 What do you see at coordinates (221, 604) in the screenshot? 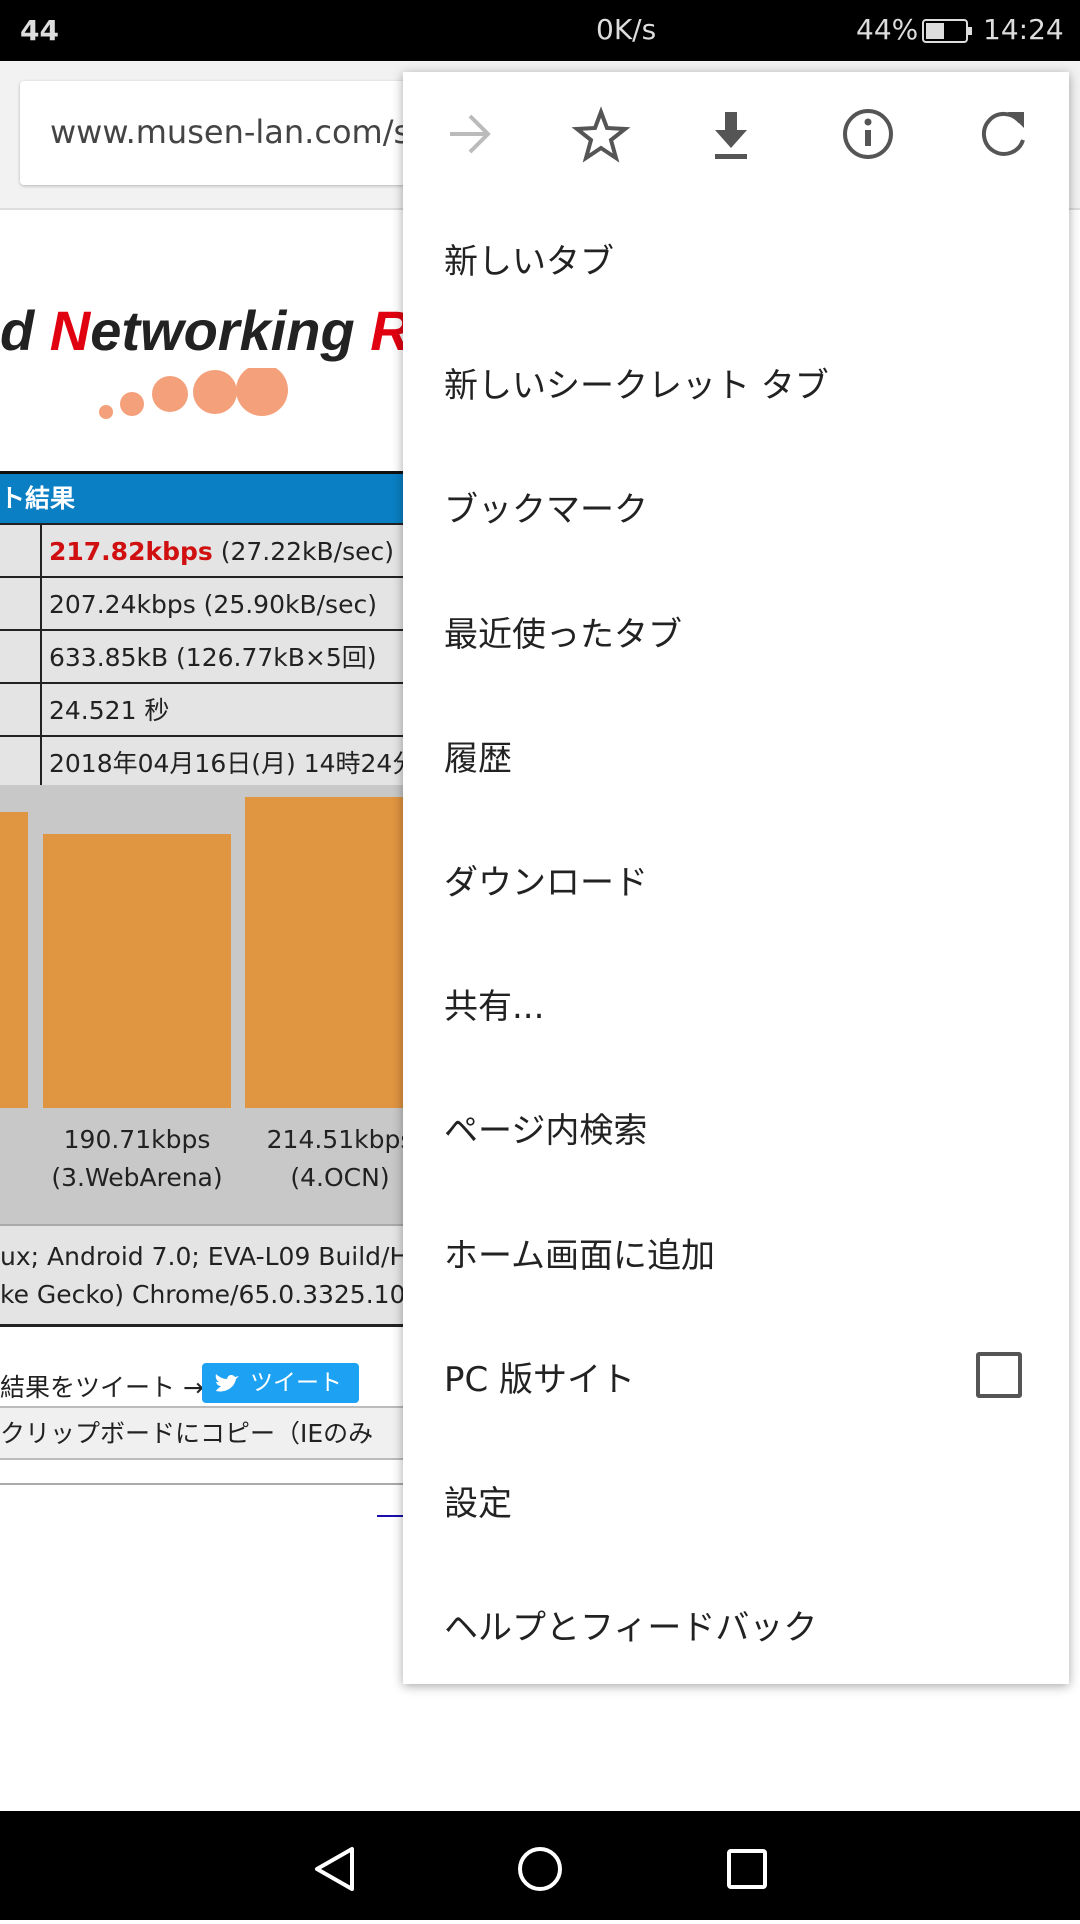
I see `cell: 207.24kbps (25.90kB/sec)` at bounding box center [221, 604].